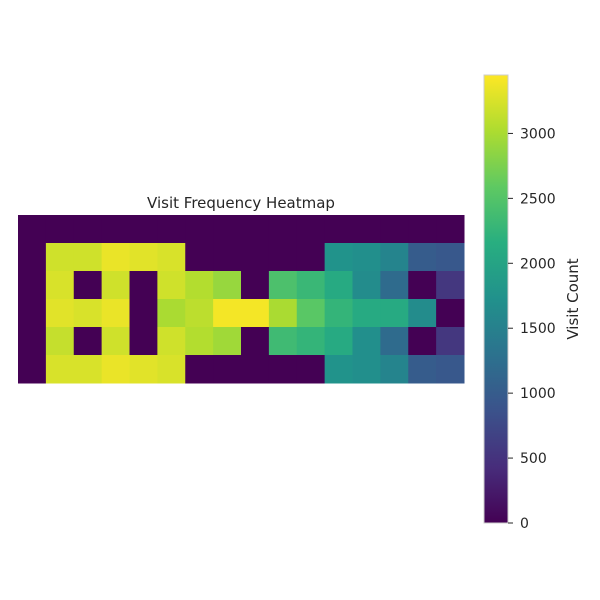 The image size is (600, 600). I want to click on colorbar-tick-label: 2000, so click(538, 264).